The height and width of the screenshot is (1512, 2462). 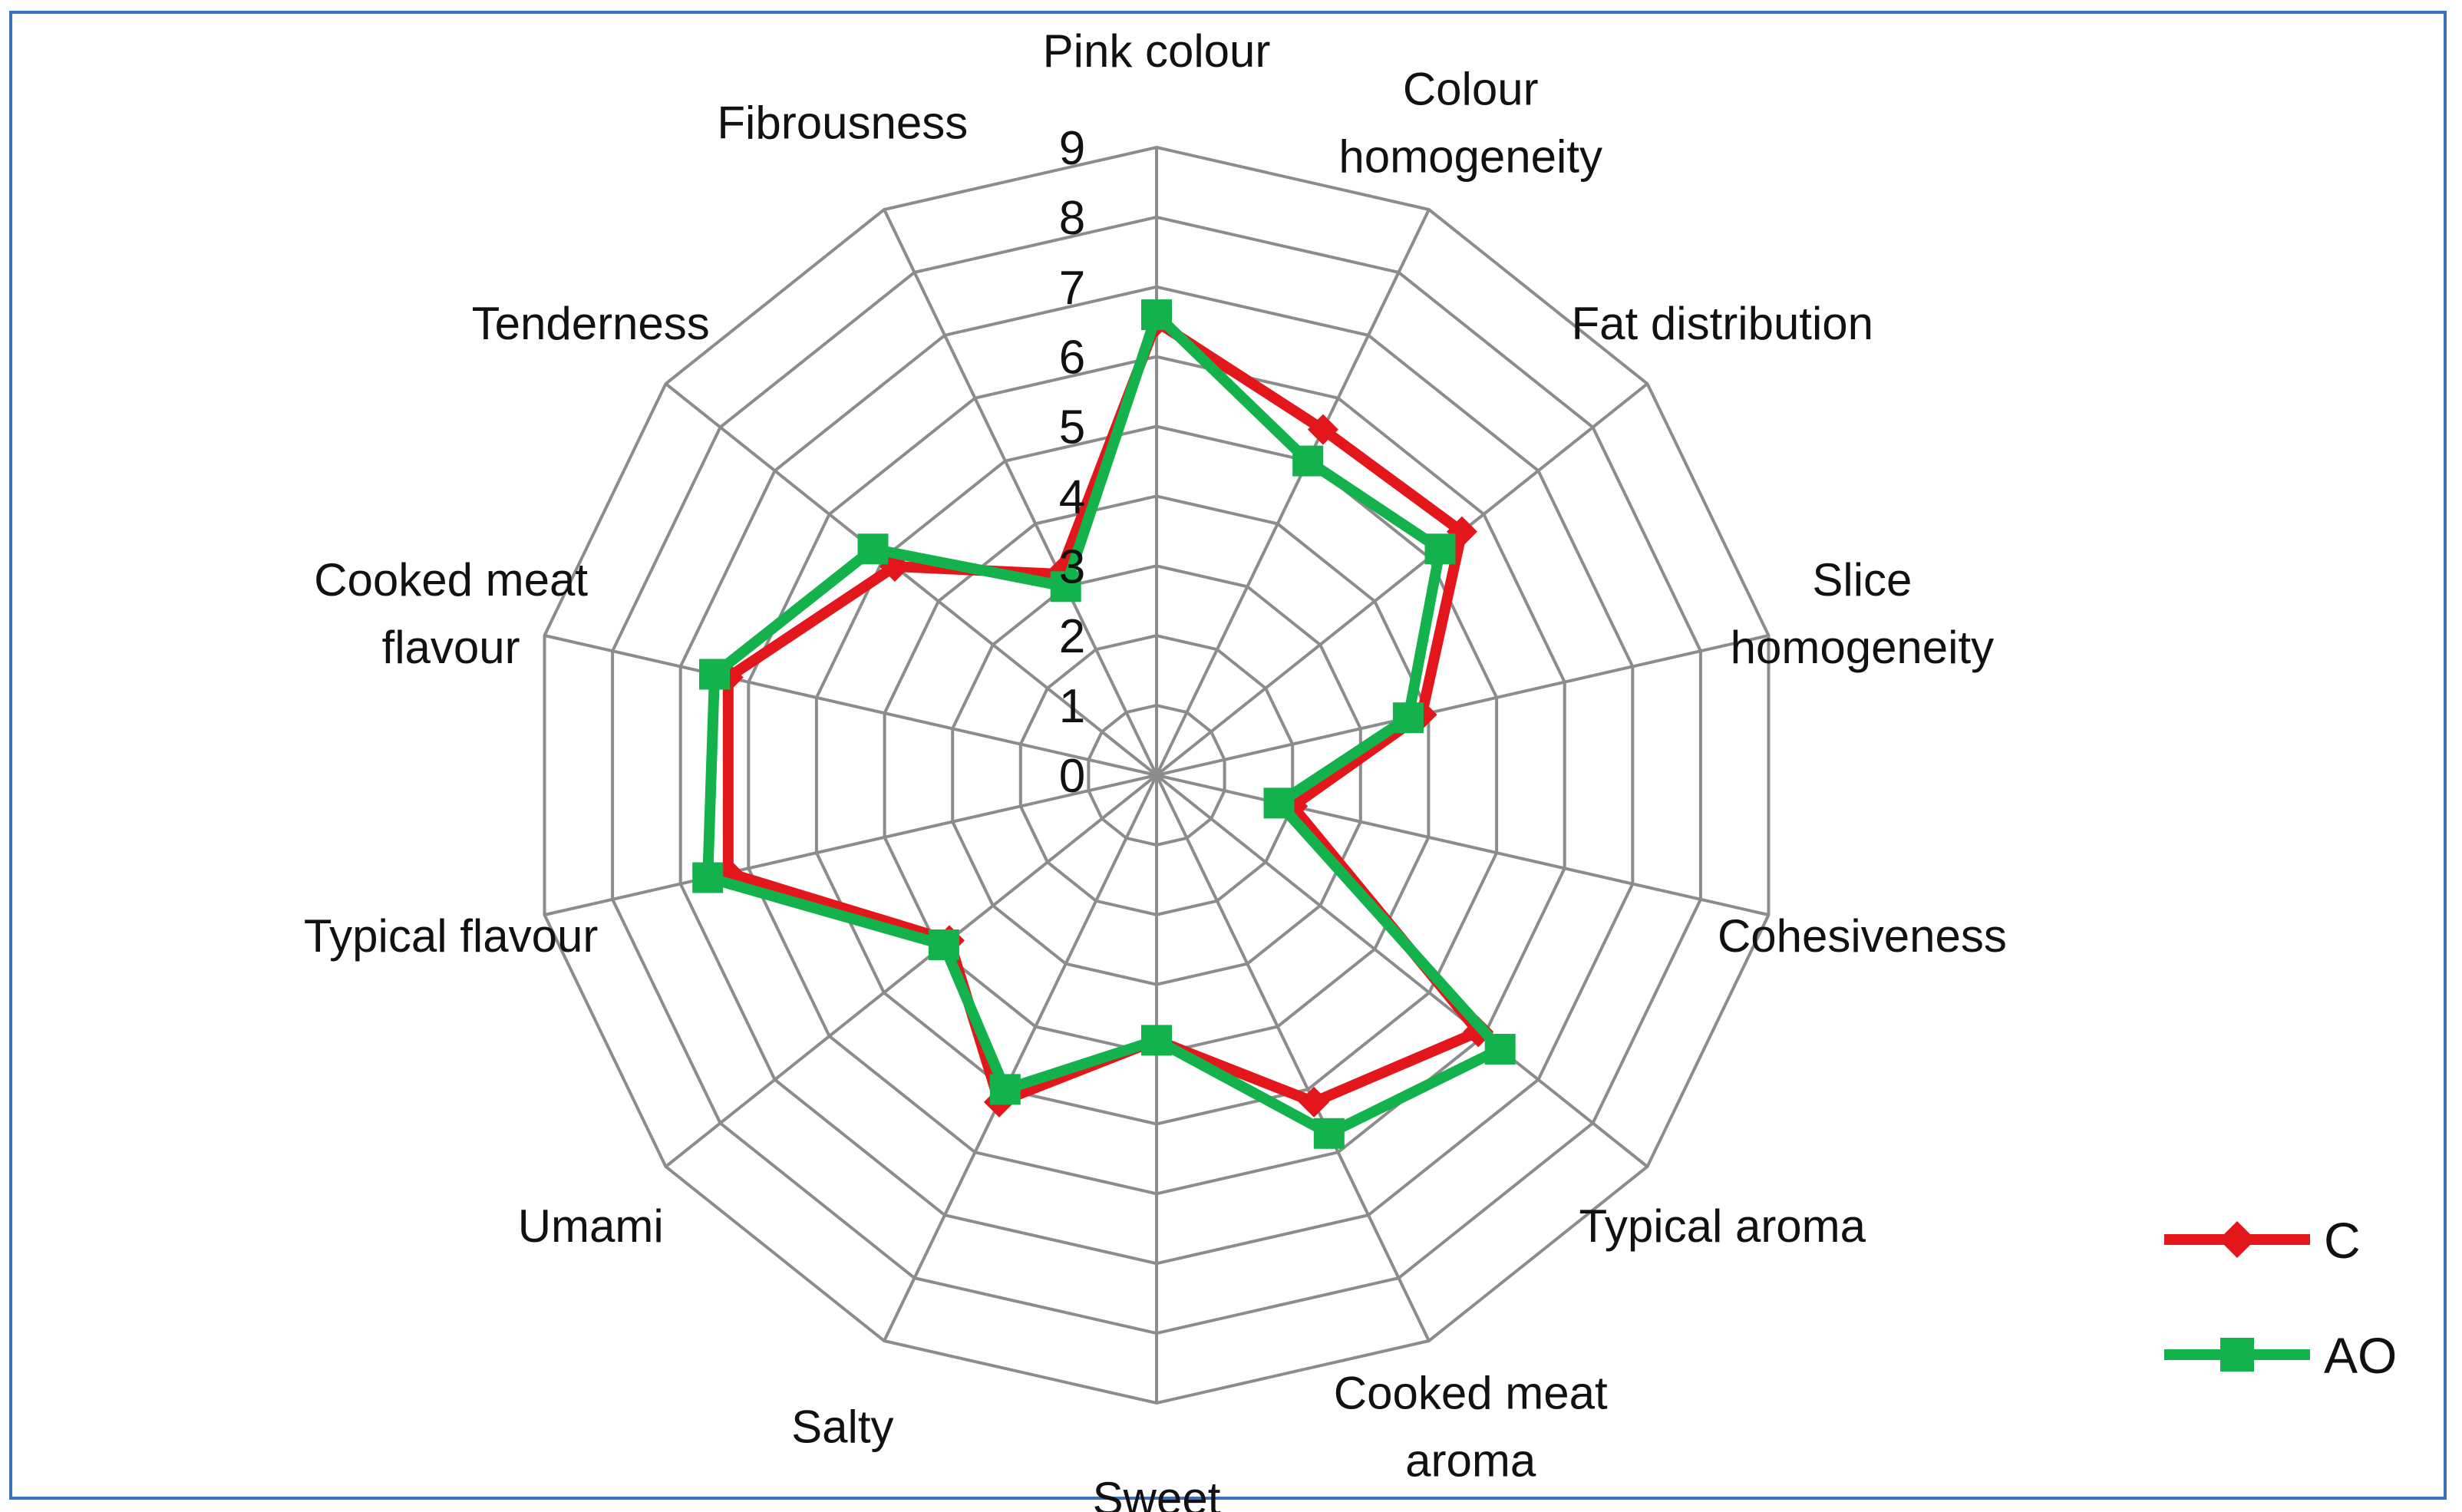 I want to click on axis-label-umami: Umami, so click(x=591, y=1226).